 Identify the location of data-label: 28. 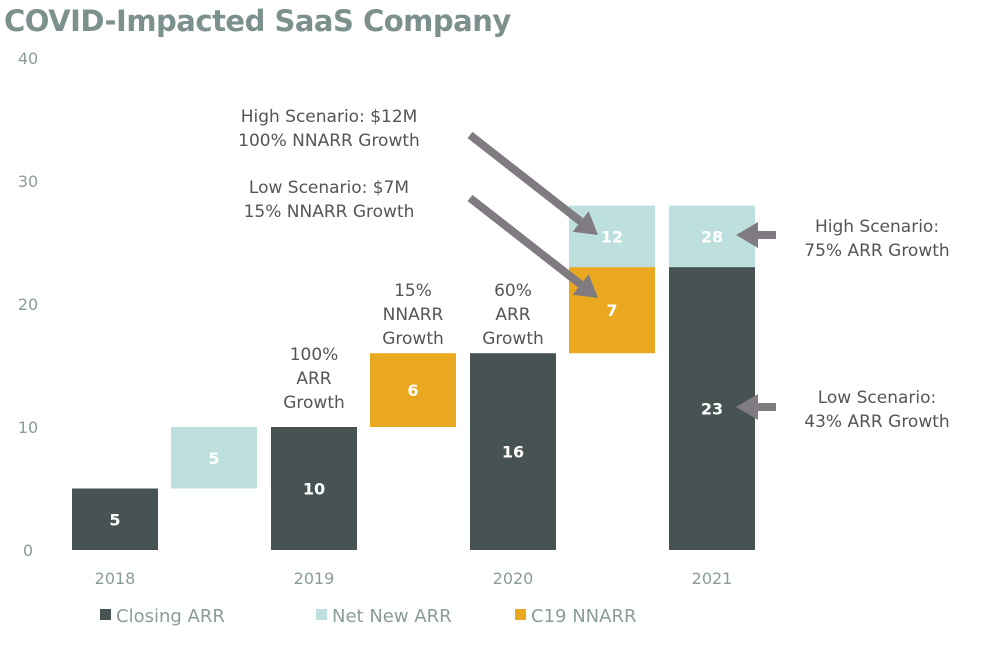
(712, 236).